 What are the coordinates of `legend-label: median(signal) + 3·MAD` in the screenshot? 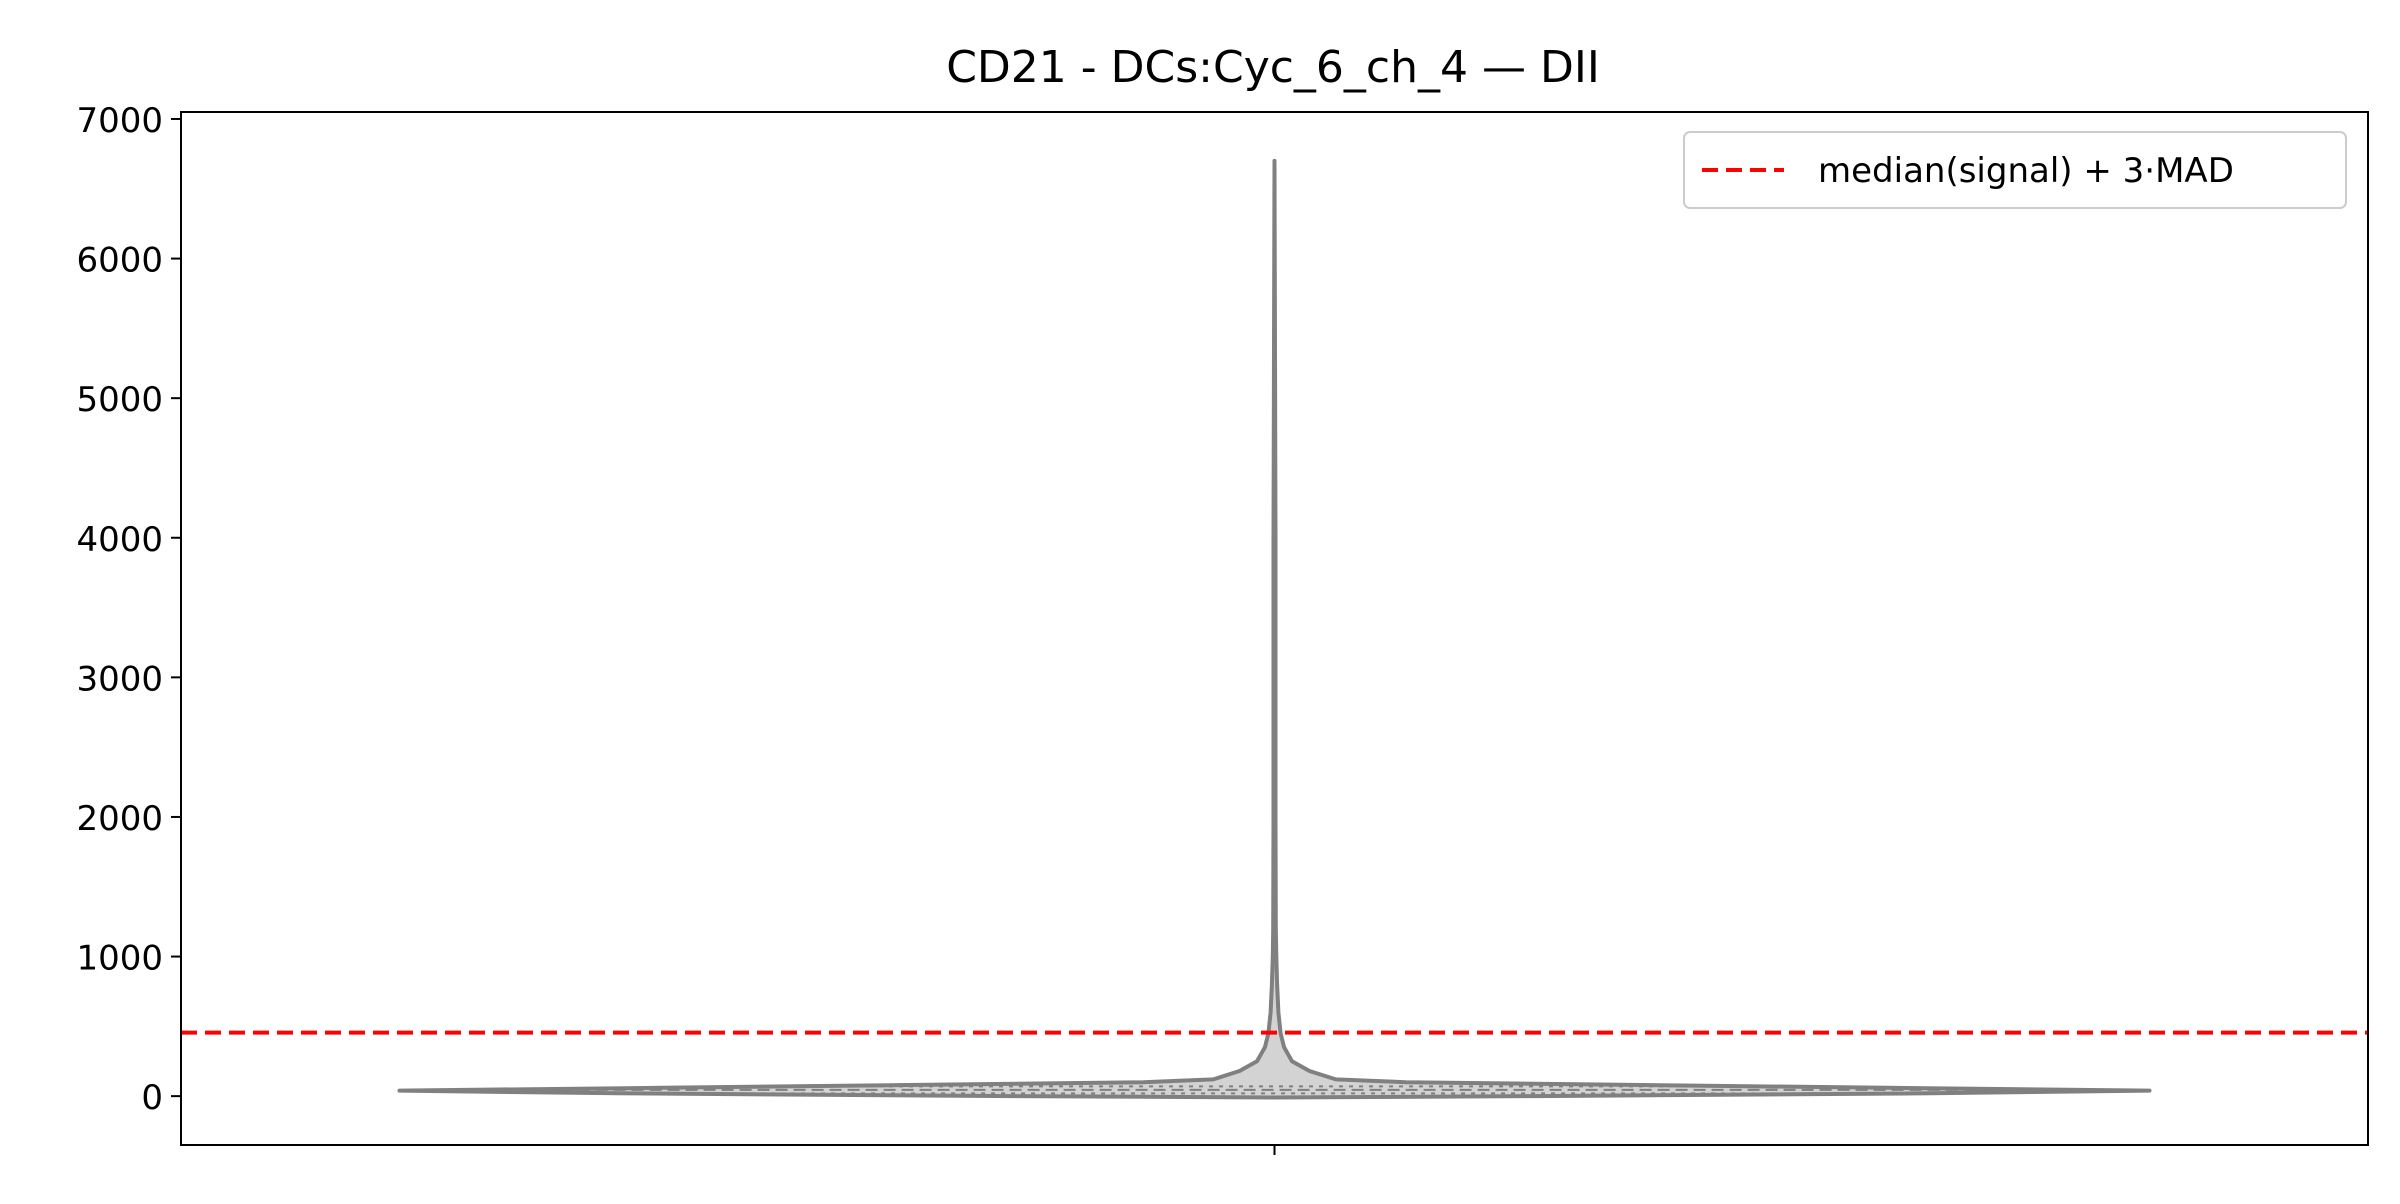 It's located at (2026, 171).